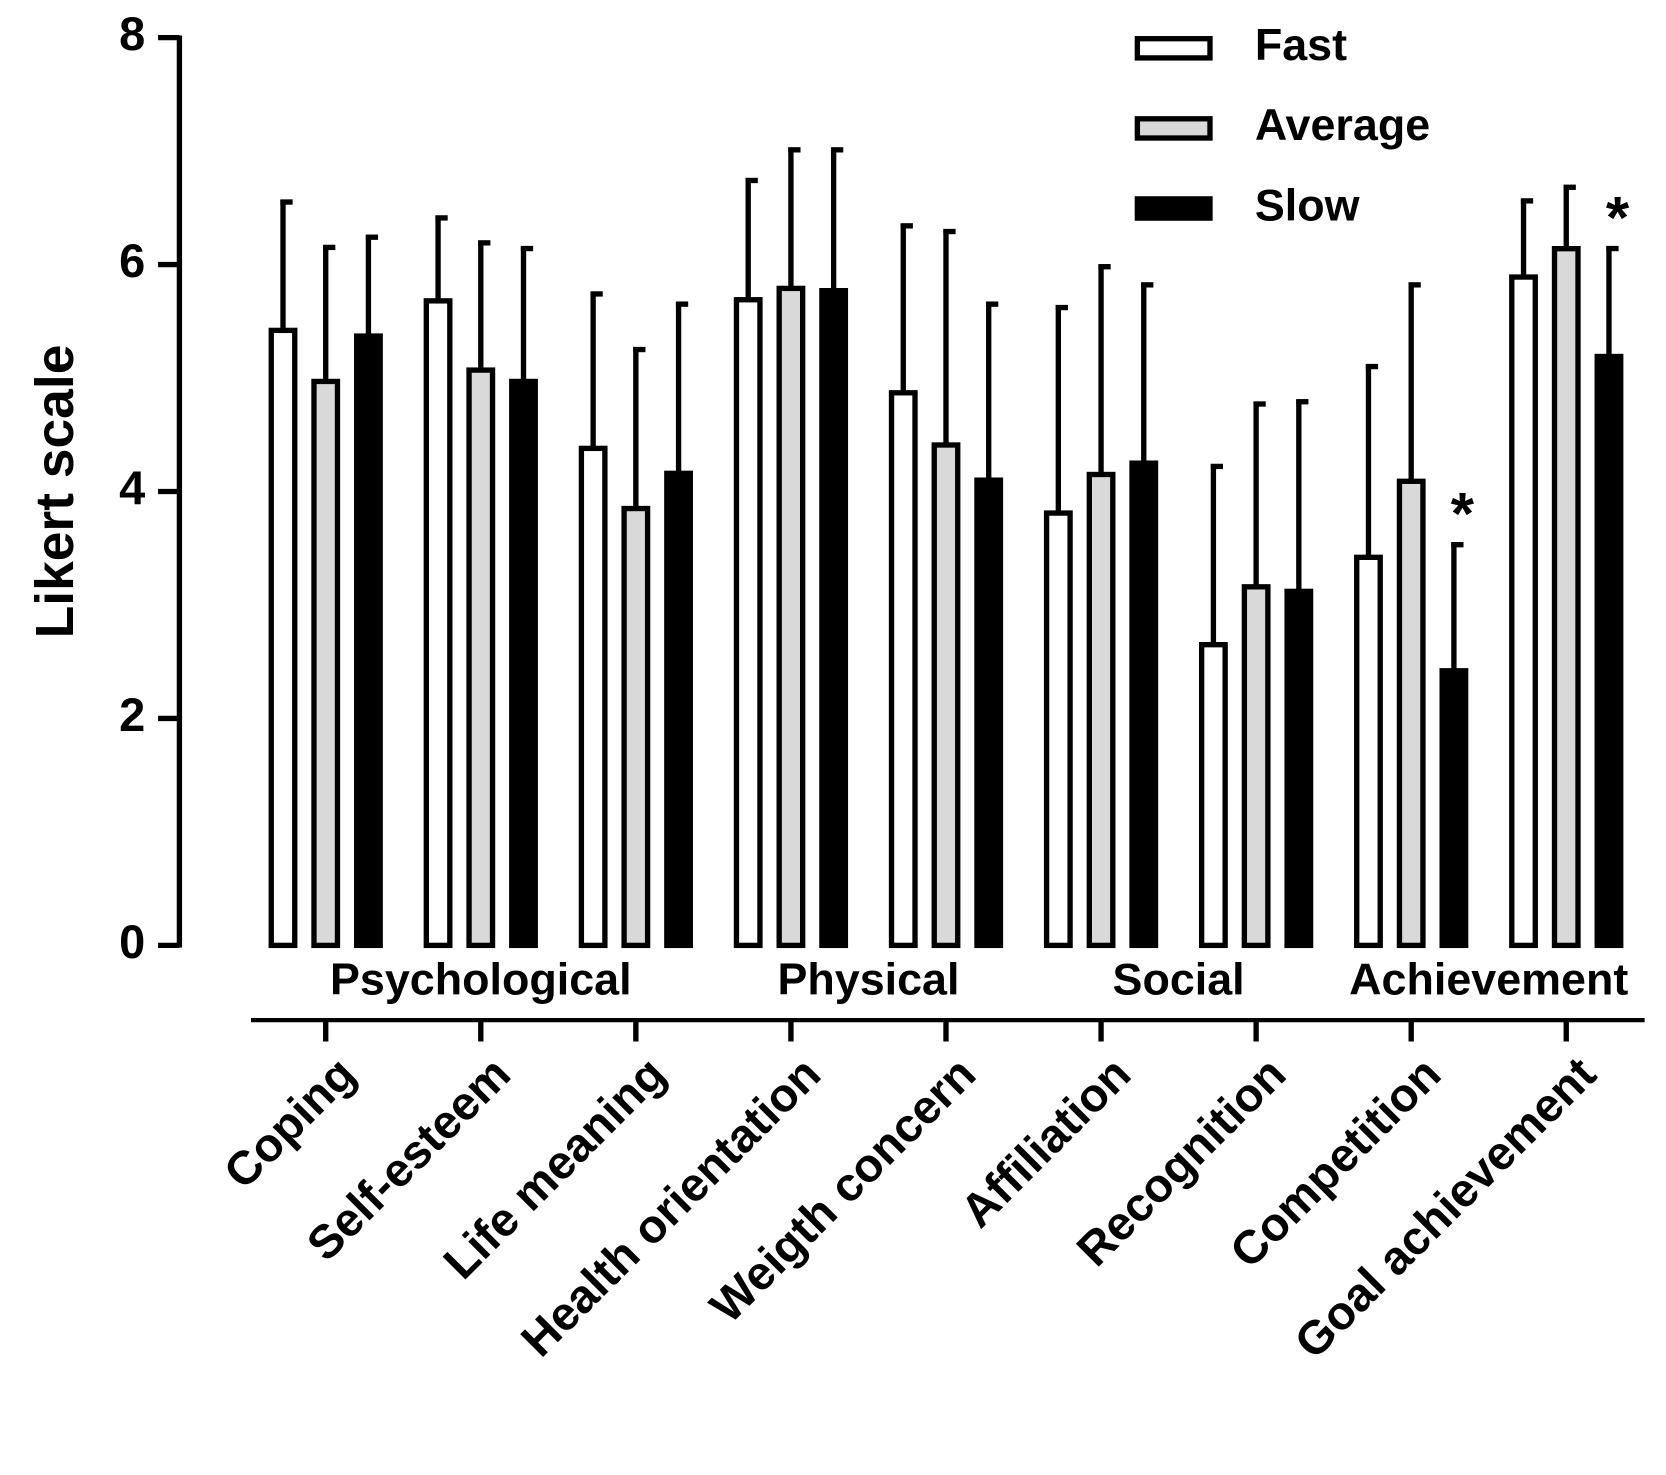 The image size is (1666, 1475). Describe the element at coordinates (55, 492) in the screenshot. I see `y-axis-label: Likert scale` at that location.